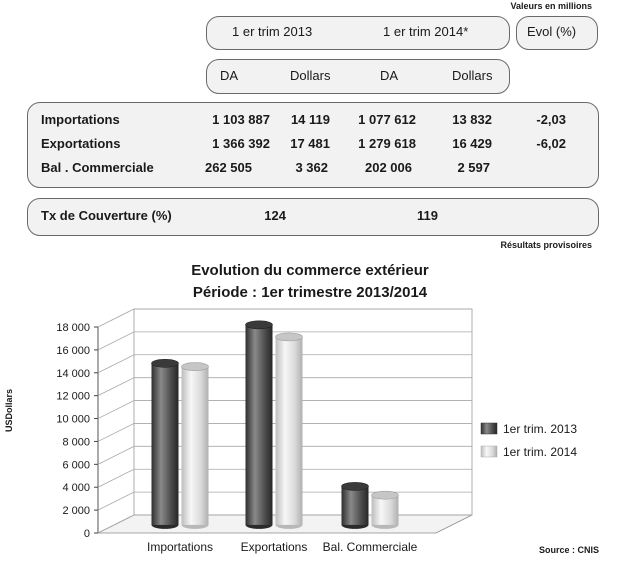  Describe the element at coordinates (358, 33) in the screenshot. I see `period-header-box` at that location.